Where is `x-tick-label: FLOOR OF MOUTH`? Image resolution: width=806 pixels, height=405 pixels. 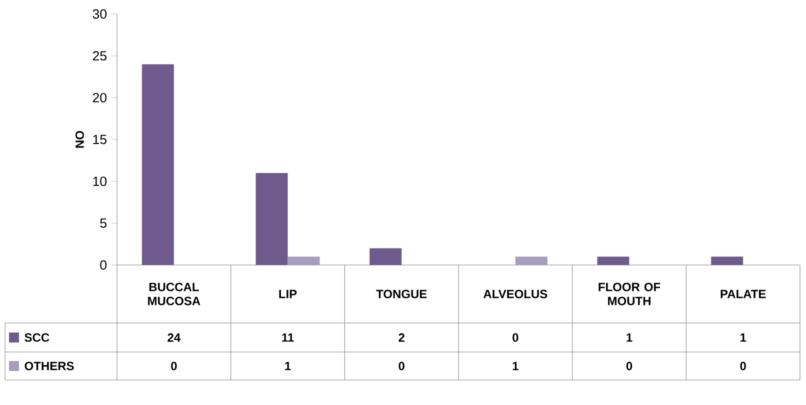
x-tick-label: FLOOR OF MOUTH is located at coordinates (629, 294).